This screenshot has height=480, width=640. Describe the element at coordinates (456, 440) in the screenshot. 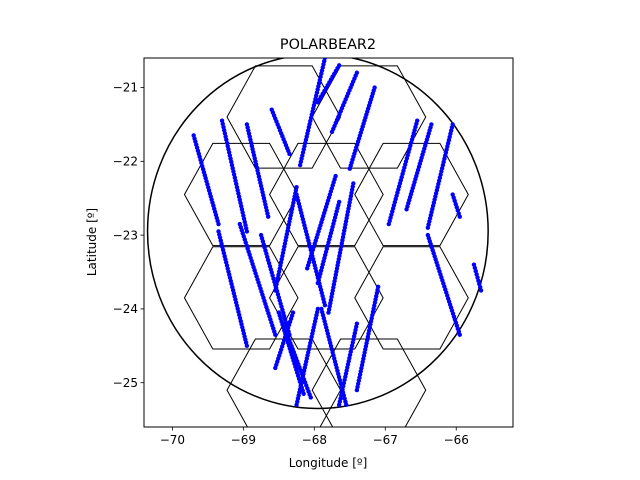

I see `x-tick-label: −66` at that location.